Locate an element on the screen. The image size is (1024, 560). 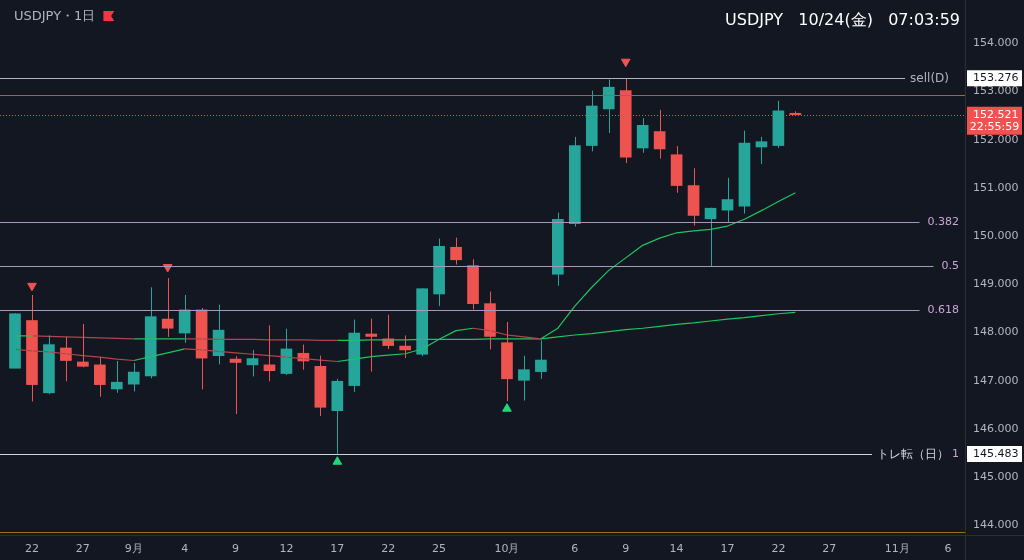
y-tick-label: 145.000 is located at coordinates (996, 477).